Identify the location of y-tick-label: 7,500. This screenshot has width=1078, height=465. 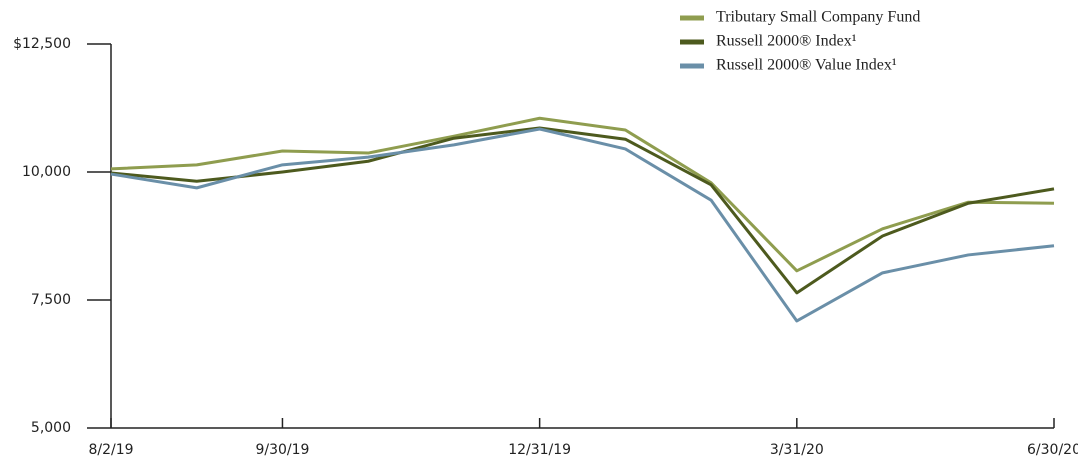
(51, 300).